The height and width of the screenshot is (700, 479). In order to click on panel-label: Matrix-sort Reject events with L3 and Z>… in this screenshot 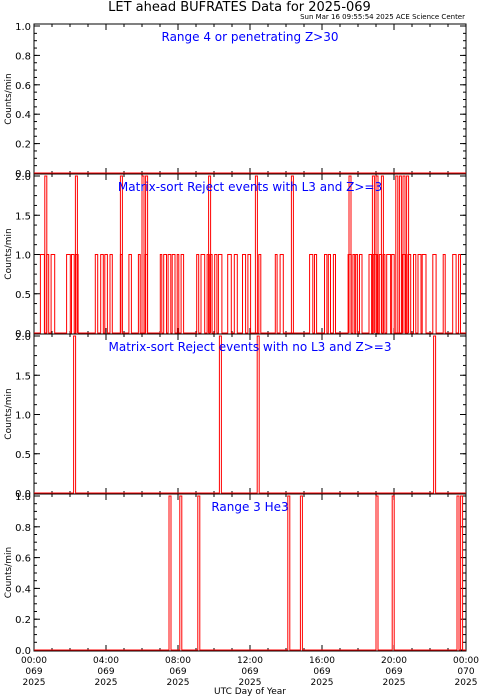, I will do `click(250, 187)`.